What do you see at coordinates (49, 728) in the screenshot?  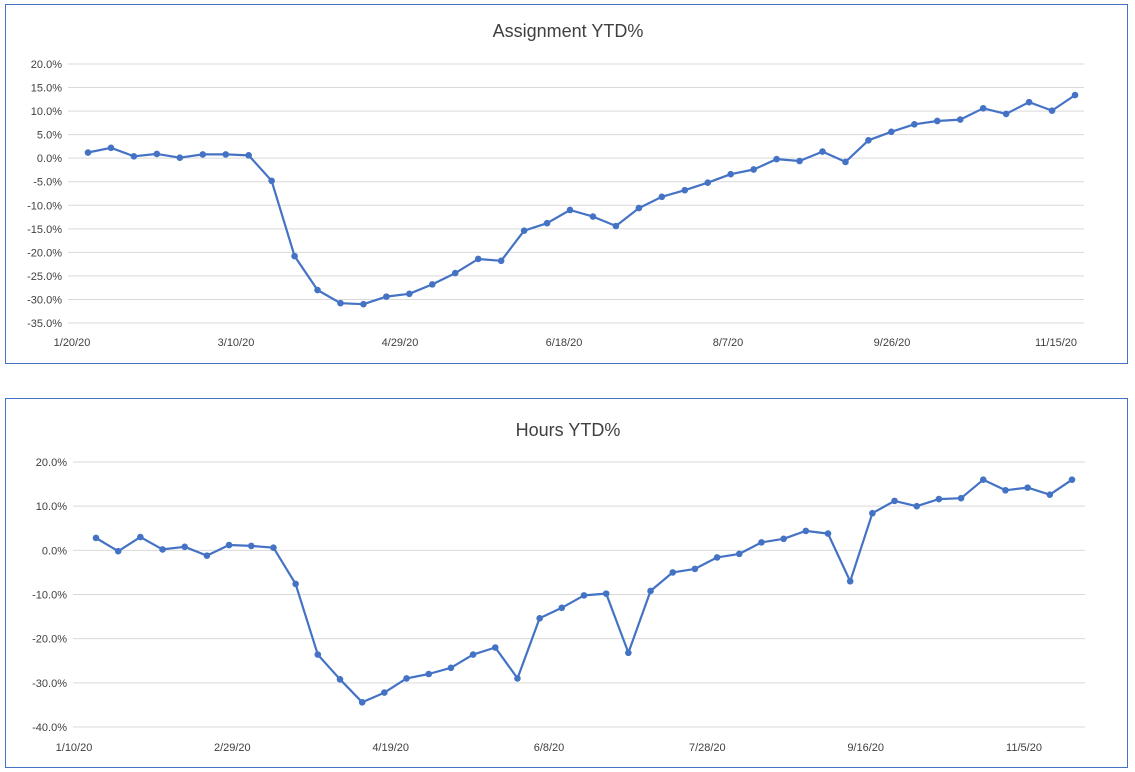 I see `hours-y-tick-label: -40.0%` at bounding box center [49, 728].